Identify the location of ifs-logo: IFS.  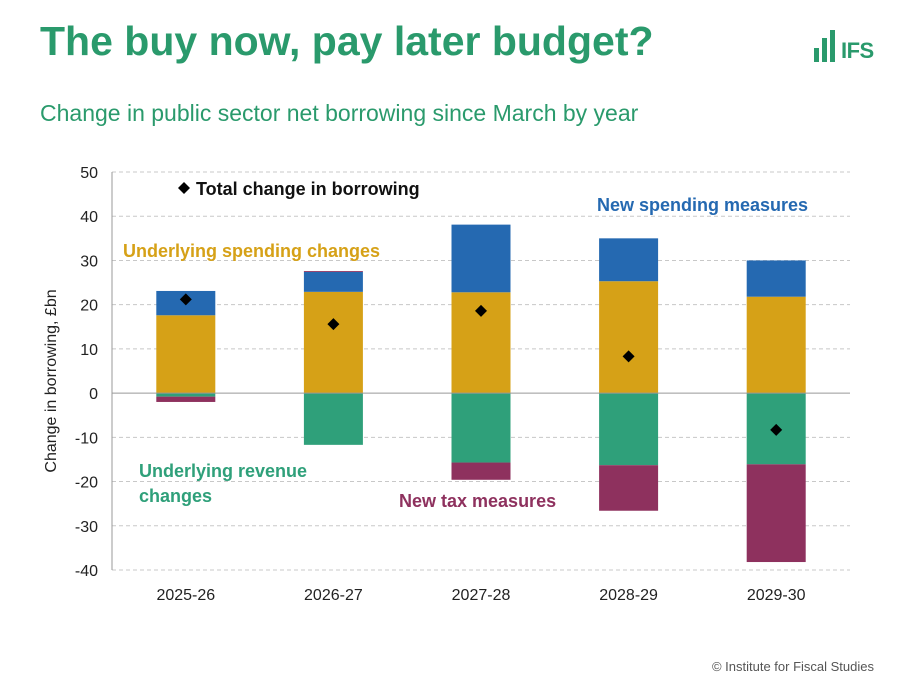
(845, 45).